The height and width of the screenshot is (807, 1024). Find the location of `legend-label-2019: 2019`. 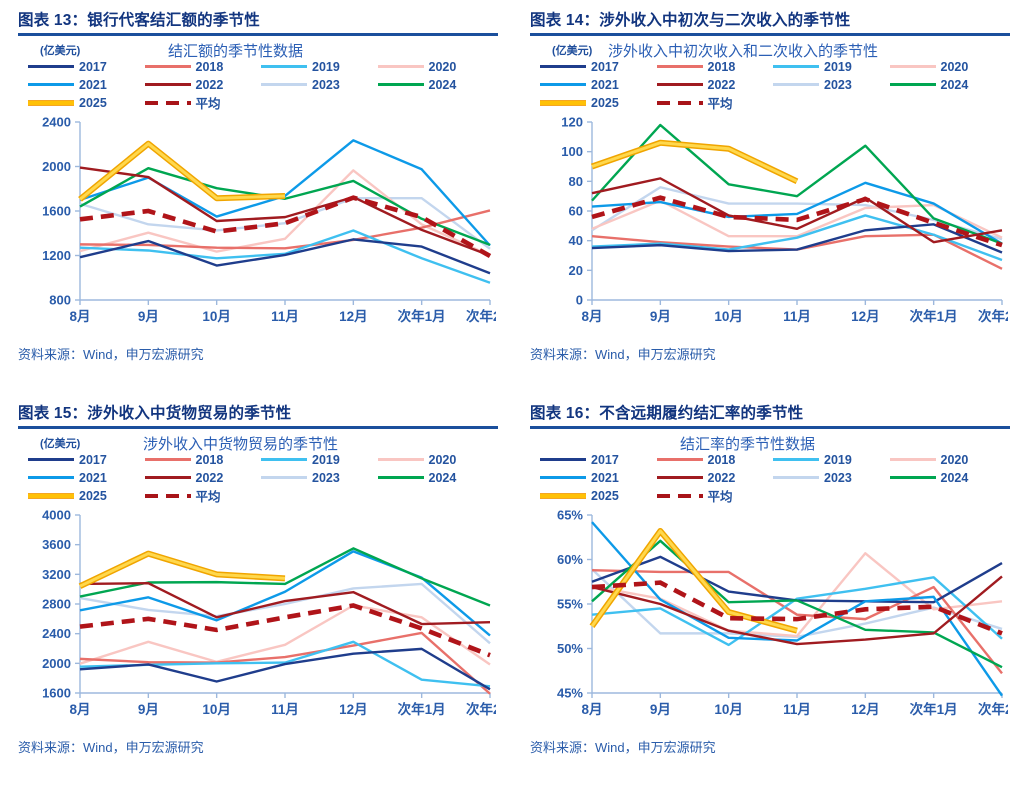

legend-label-2019: 2019 is located at coordinates (838, 66).